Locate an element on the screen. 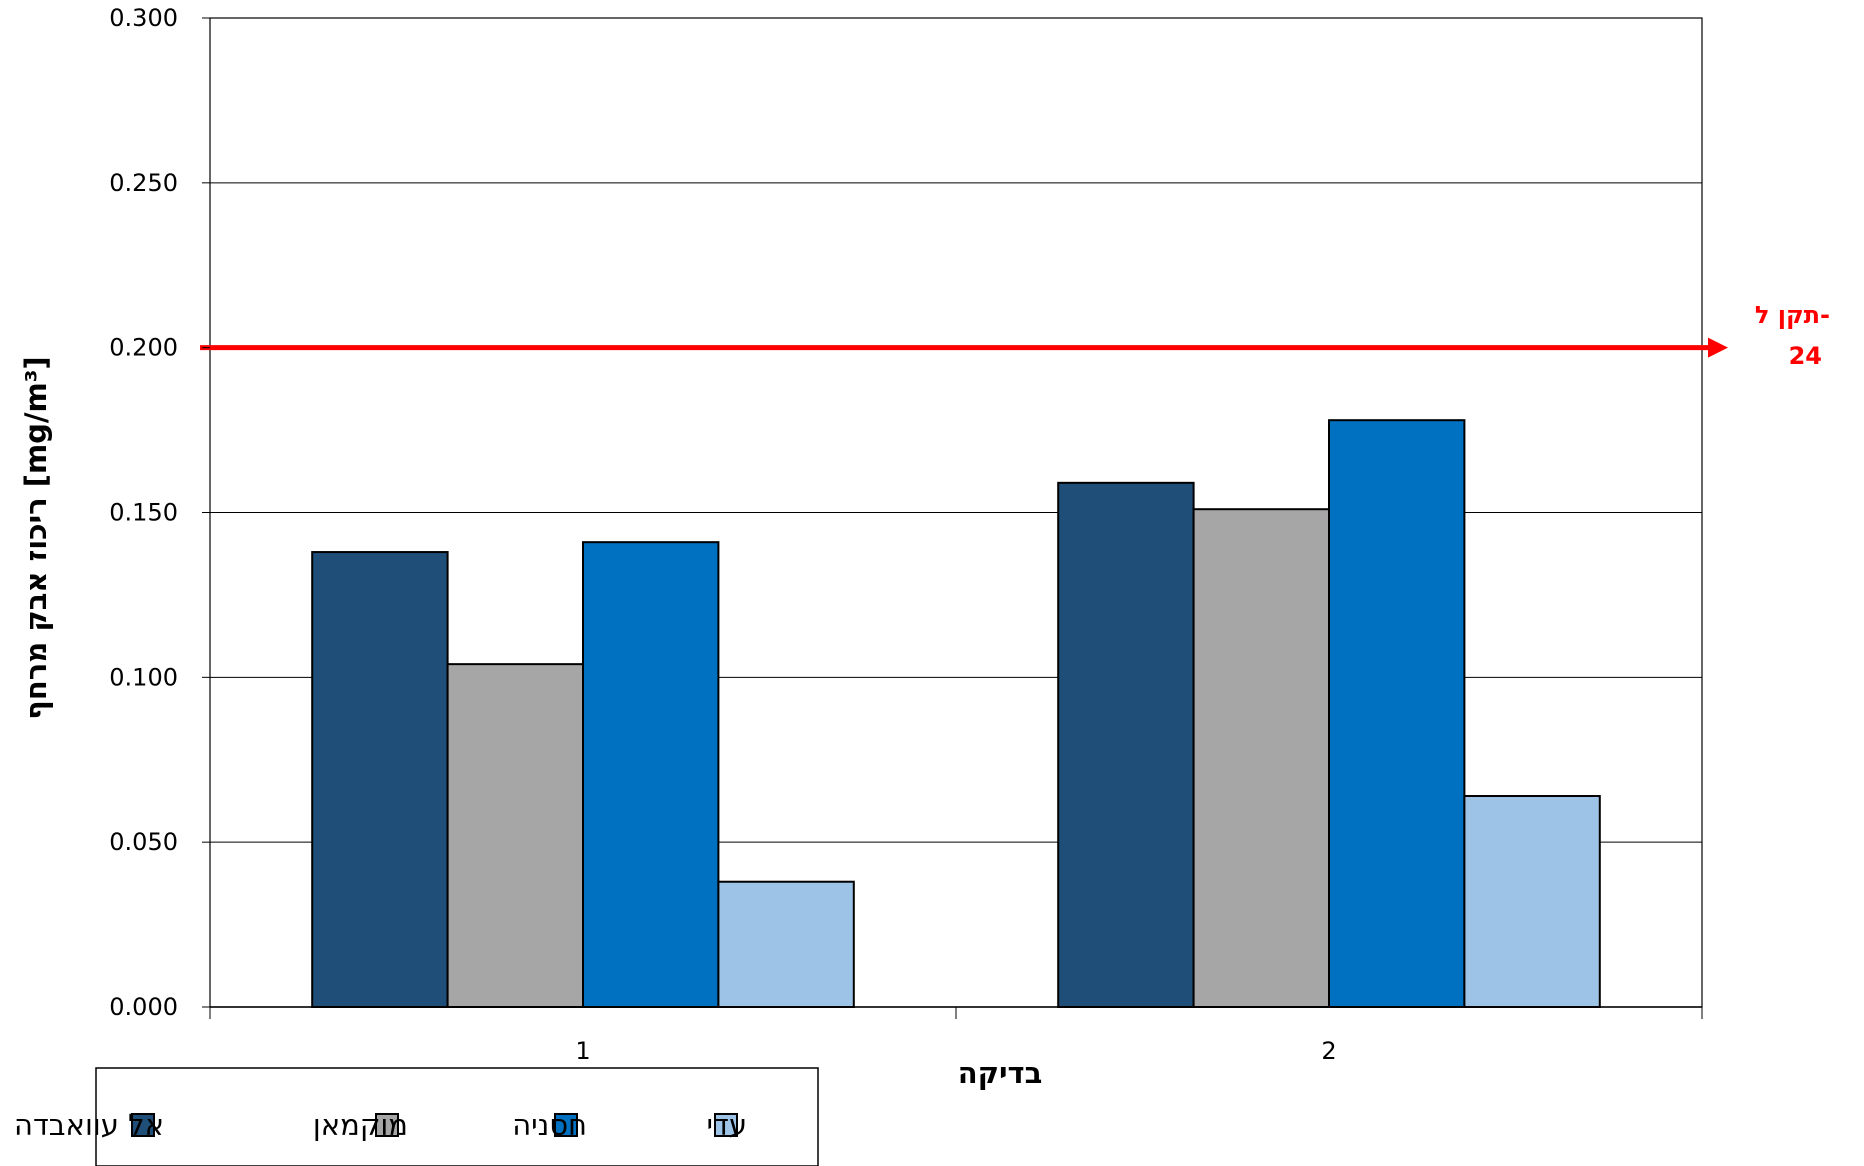 The height and width of the screenshot is (1166, 1864). y-axis: 0.000 0.050 0.100 0.150 0.200 0.250 0.300 is located at coordinates (159, 512).